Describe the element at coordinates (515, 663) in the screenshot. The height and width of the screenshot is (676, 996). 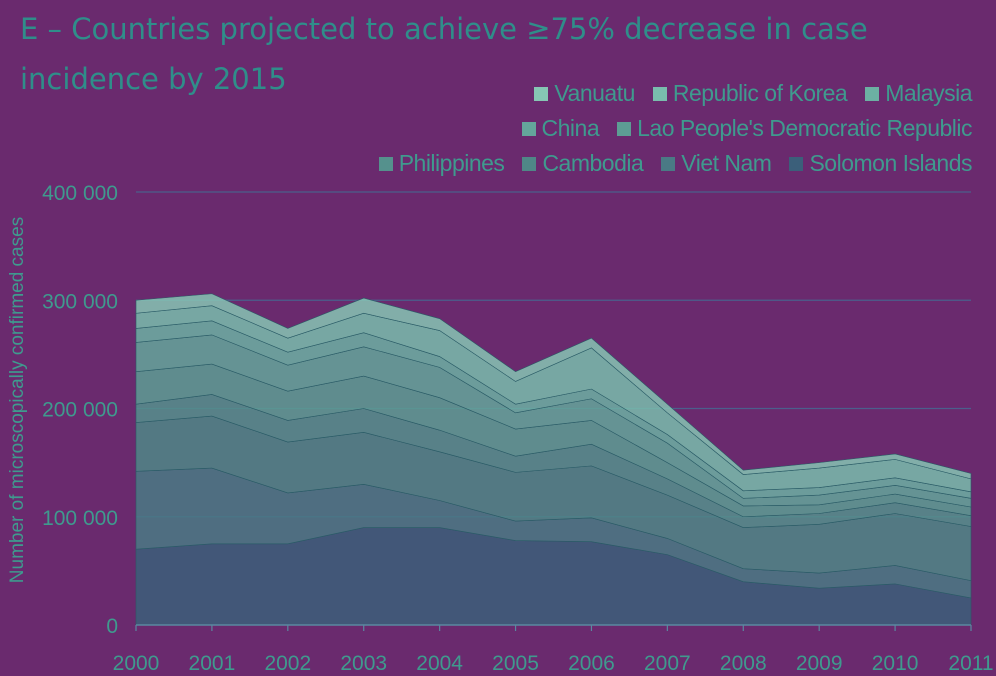
I see `x-tick-label: 2005` at that location.